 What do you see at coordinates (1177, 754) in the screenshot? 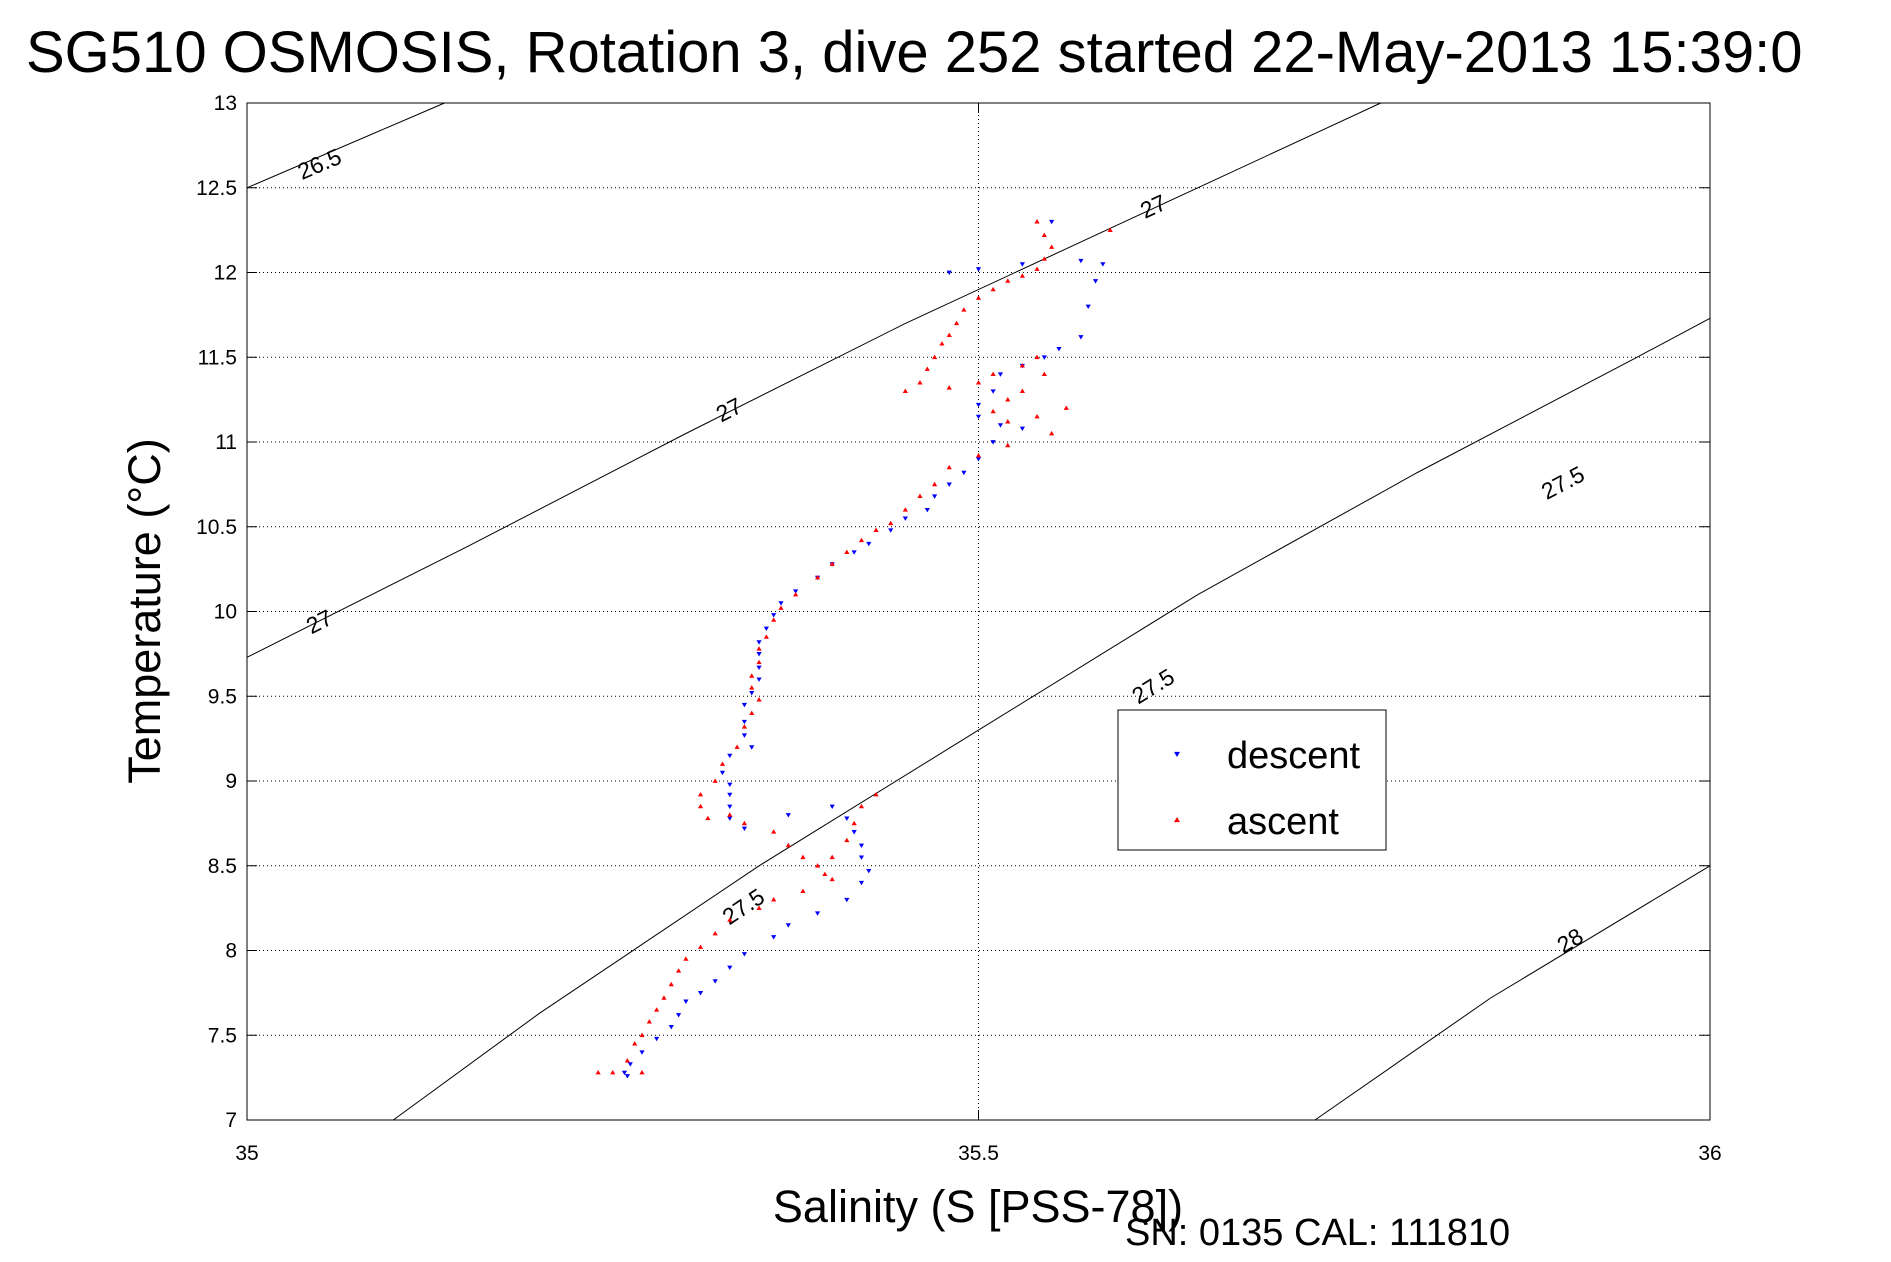
I see `legend-descent-marker` at bounding box center [1177, 754].